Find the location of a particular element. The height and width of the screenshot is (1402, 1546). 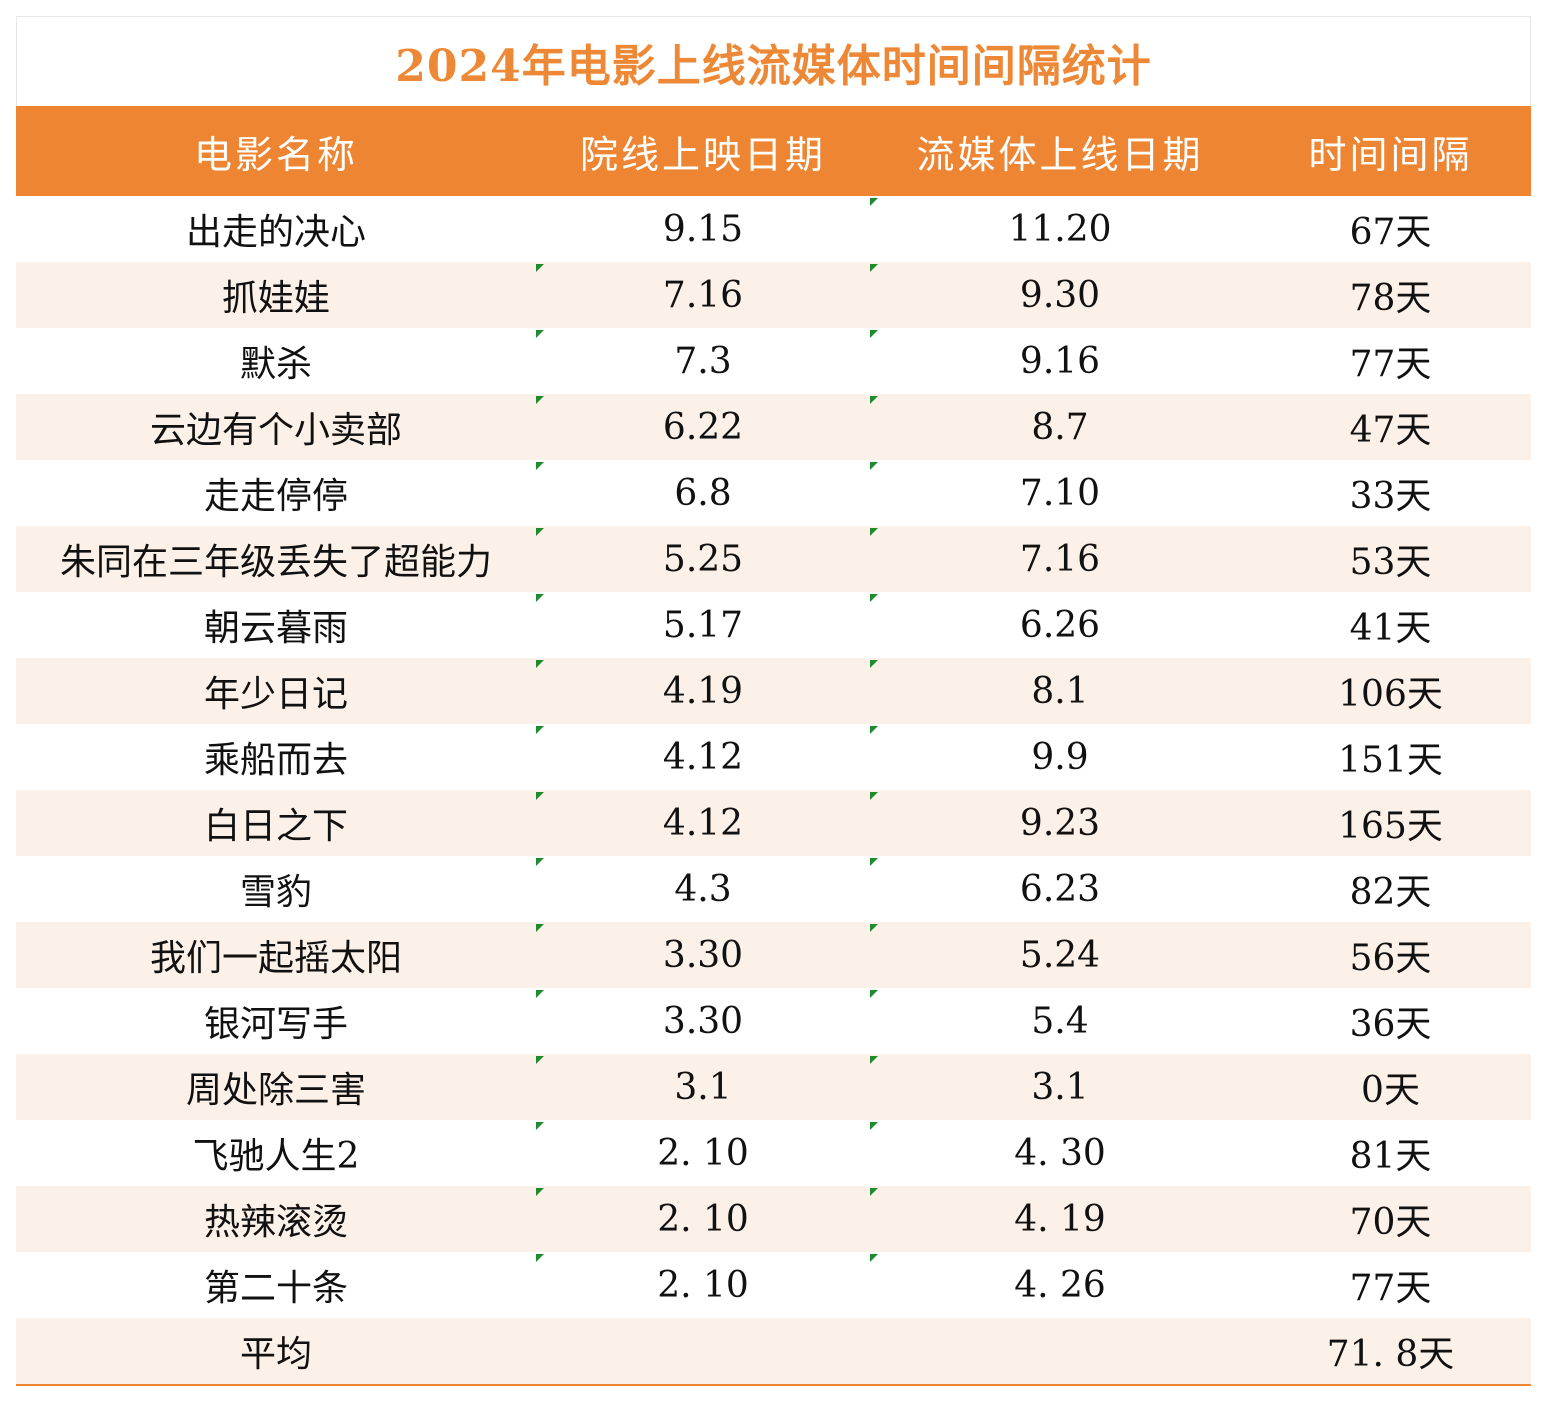

streaming-date-cell: 5.24 is located at coordinates (1060, 955).